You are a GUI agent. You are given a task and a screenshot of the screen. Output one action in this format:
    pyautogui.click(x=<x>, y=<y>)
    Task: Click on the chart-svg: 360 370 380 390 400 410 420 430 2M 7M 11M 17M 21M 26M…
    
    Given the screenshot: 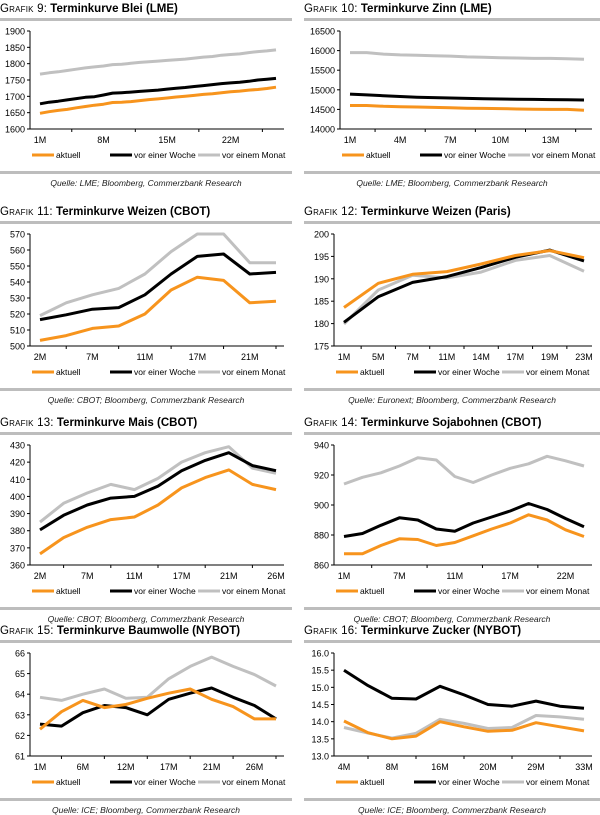 What is the action you would take?
    pyautogui.click(x=148, y=519)
    